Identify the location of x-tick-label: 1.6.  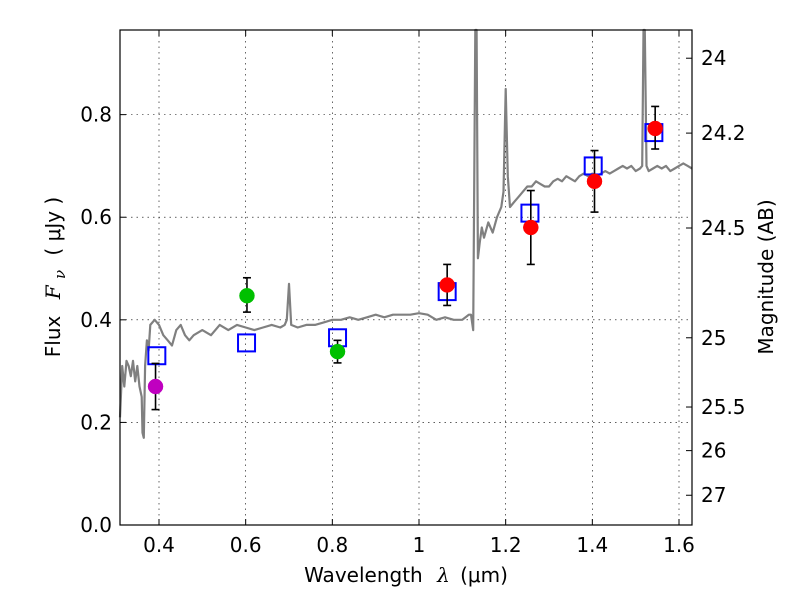
(679, 545).